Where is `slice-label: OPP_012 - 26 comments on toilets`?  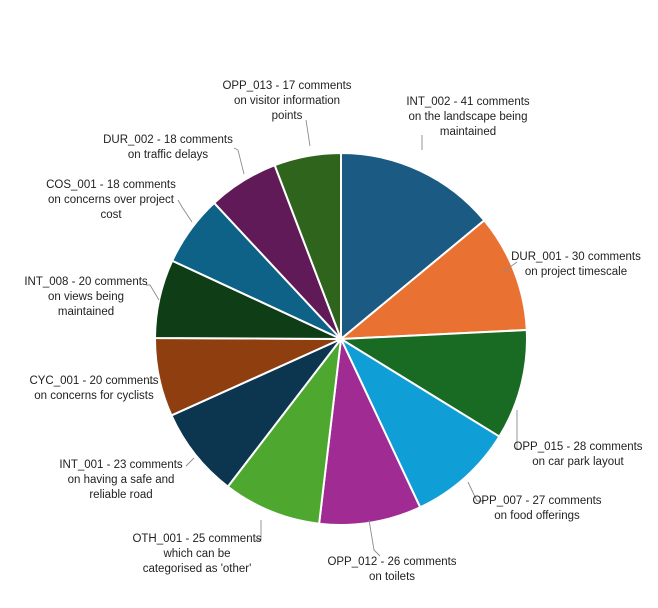
slice-label: OPP_012 - 26 comments on toilets is located at coordinates (391, 569).